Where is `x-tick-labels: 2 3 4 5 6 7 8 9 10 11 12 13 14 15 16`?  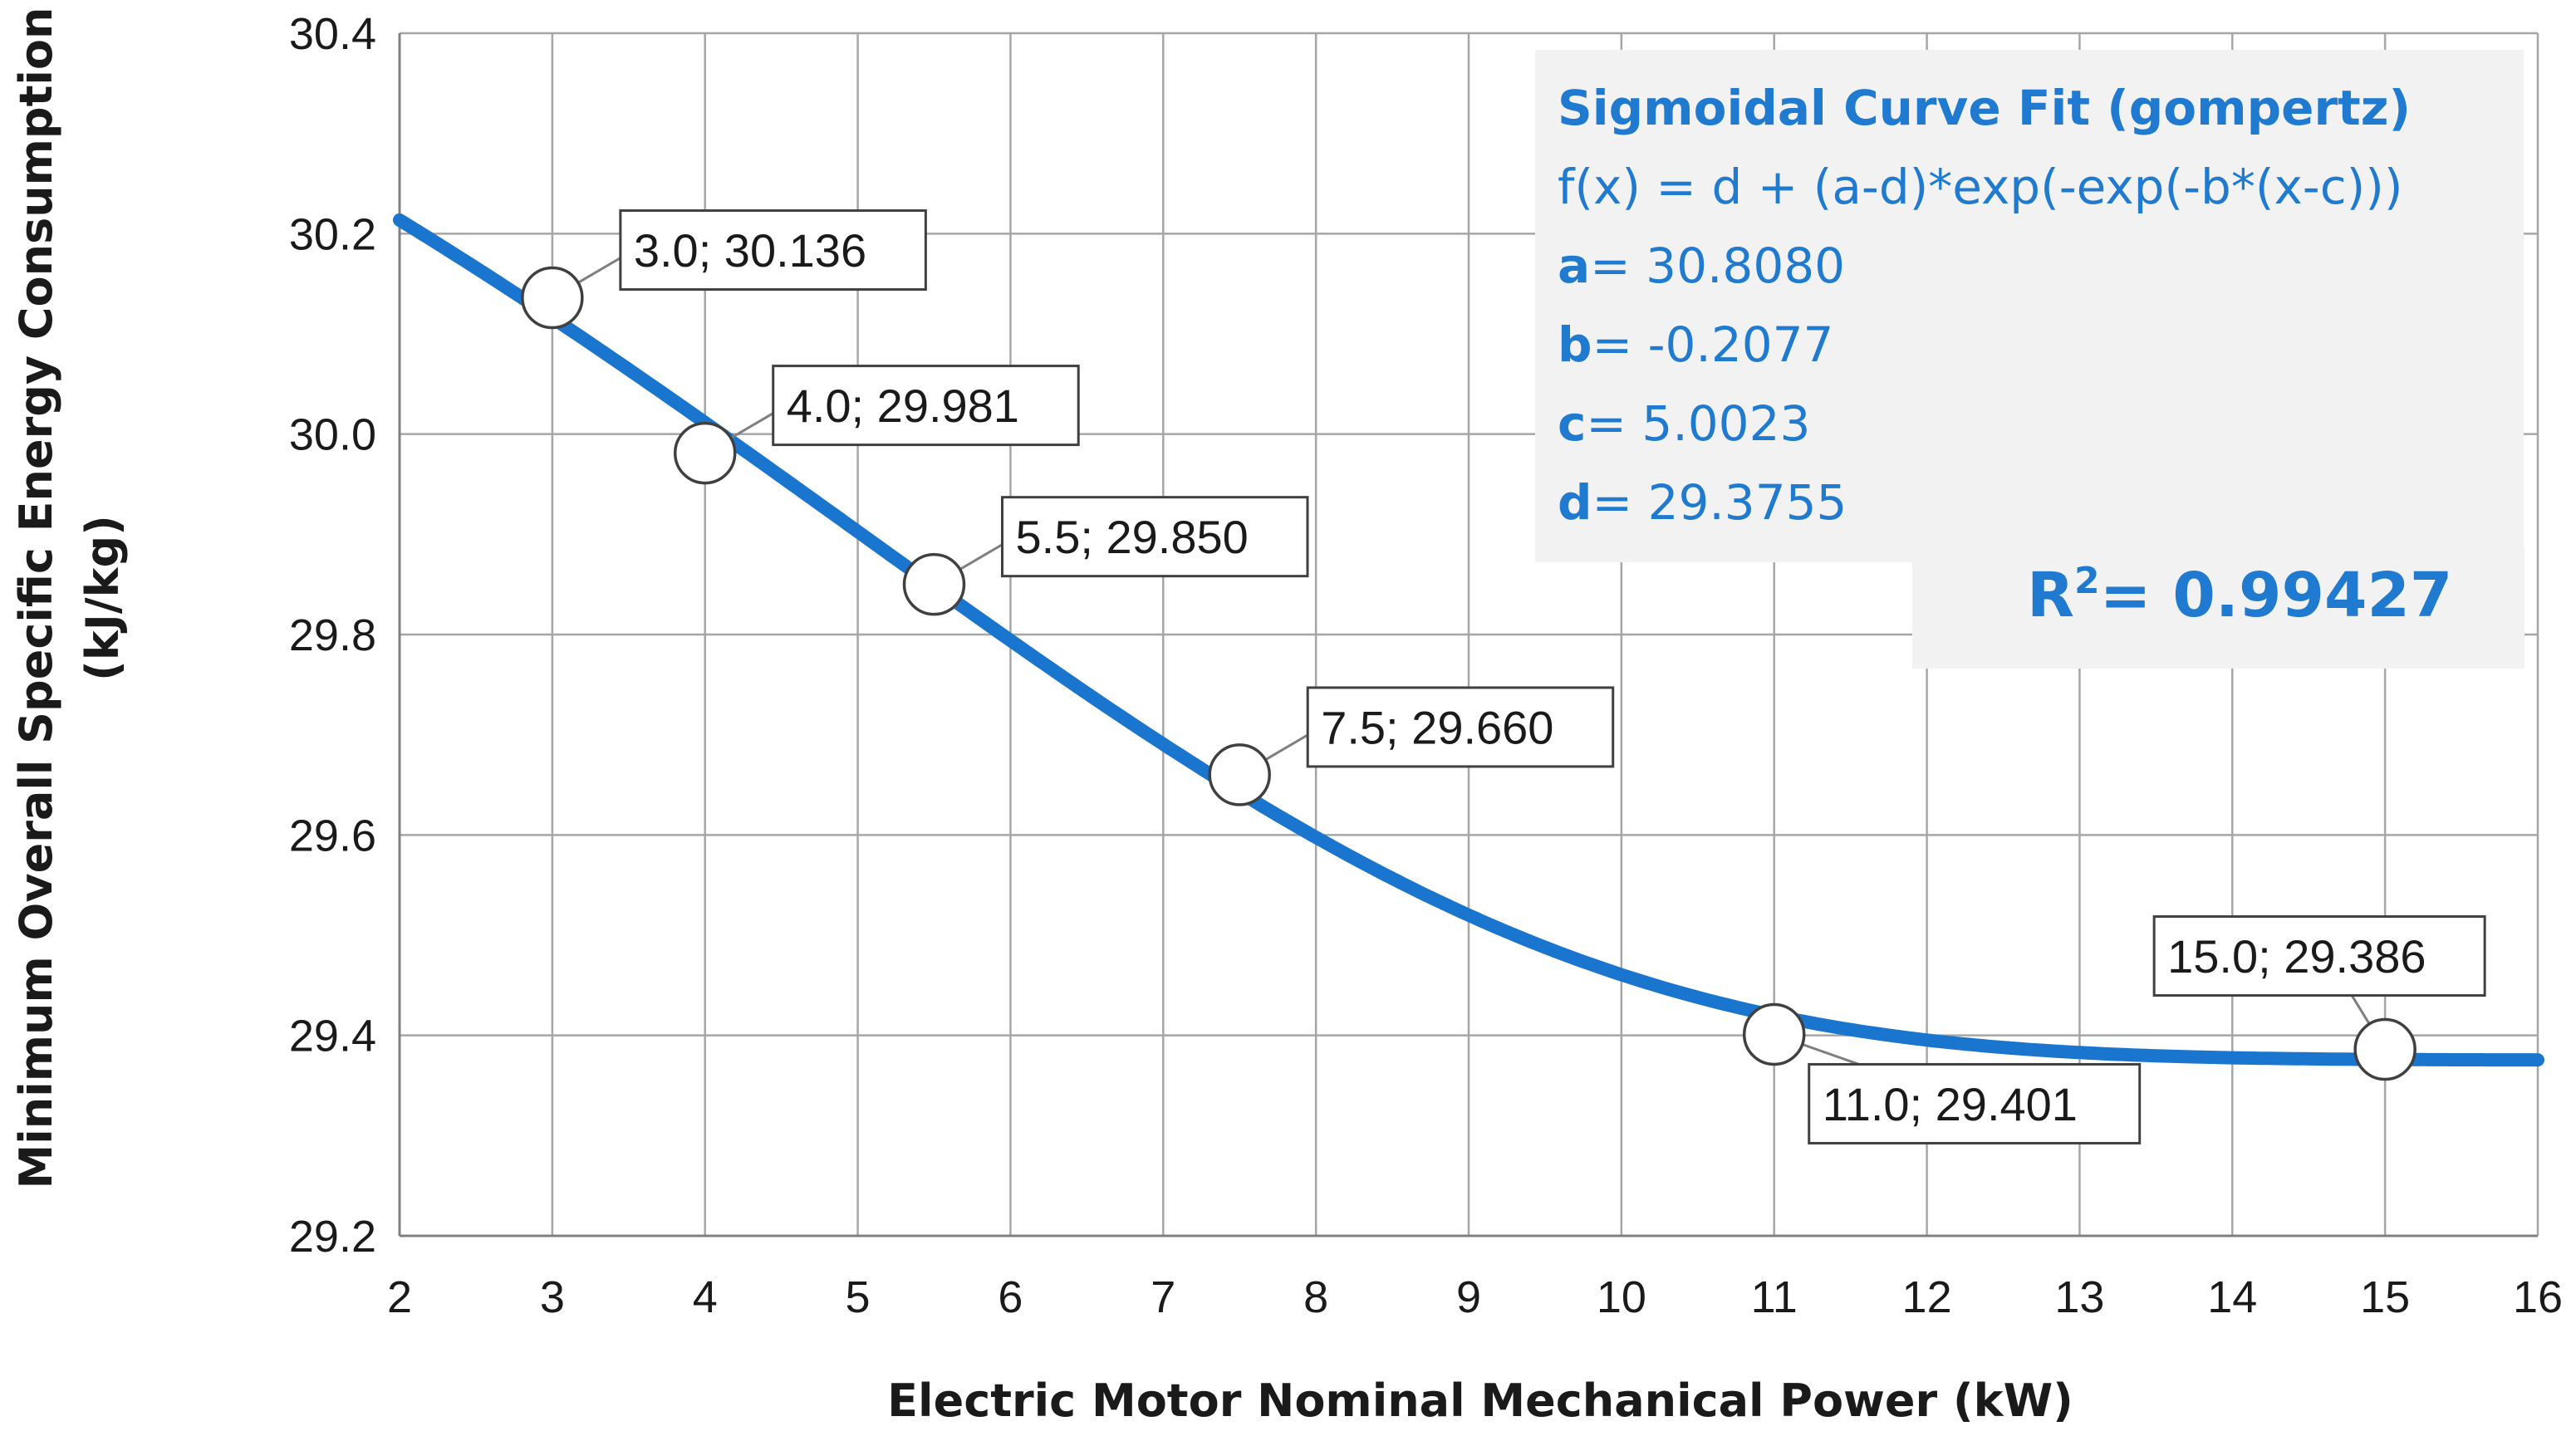 x-tick-labels: 2 3 4 5 6 7 8 9 10 11 12 13 14 15 16 is located at coordinates (1475, 1297).